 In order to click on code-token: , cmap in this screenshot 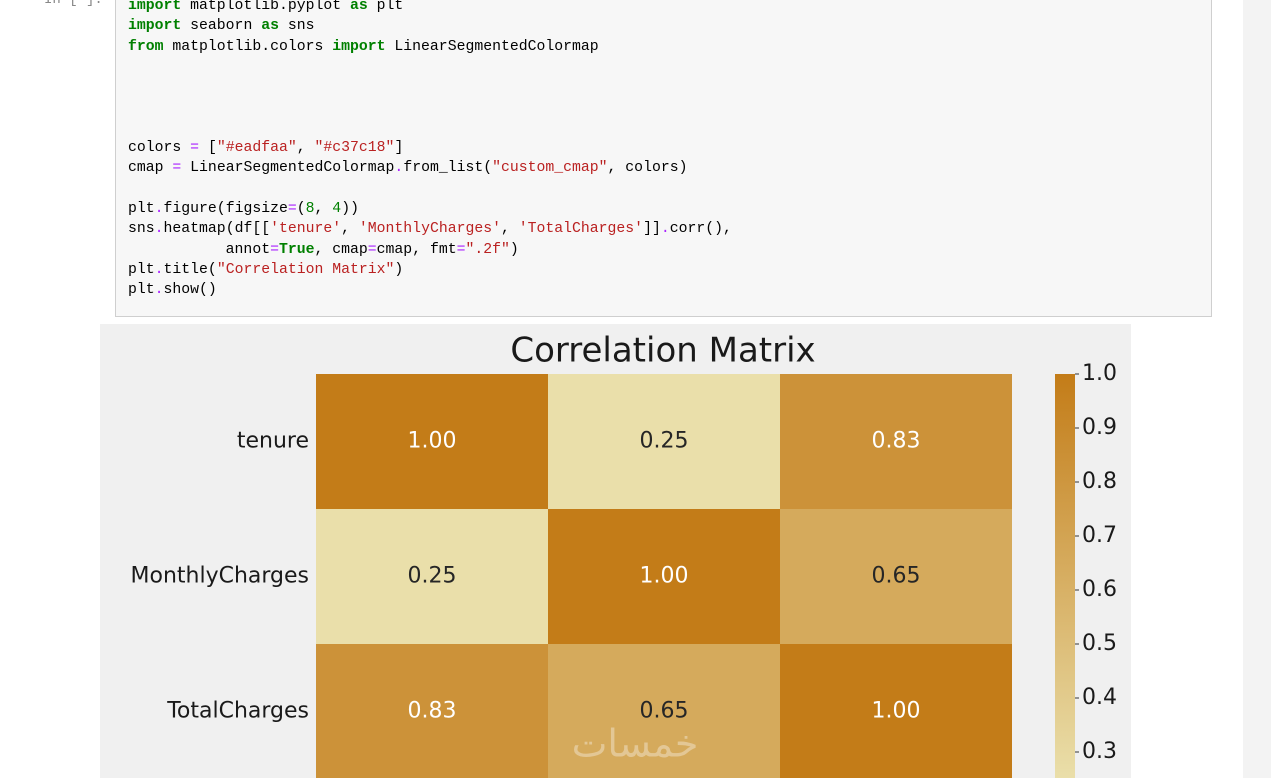, I will do `click(341, 249)`.